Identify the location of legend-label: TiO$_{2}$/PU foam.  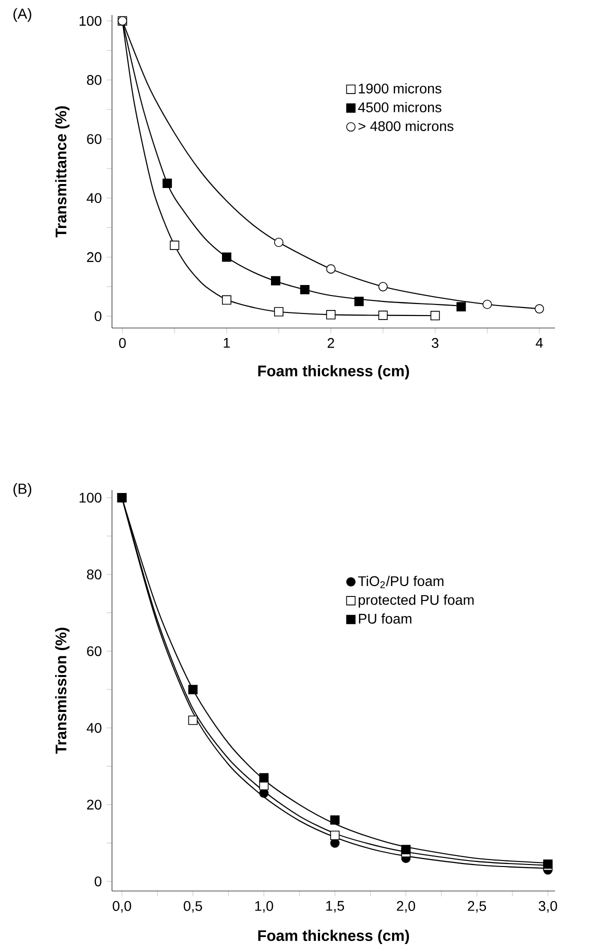
(401, 582).